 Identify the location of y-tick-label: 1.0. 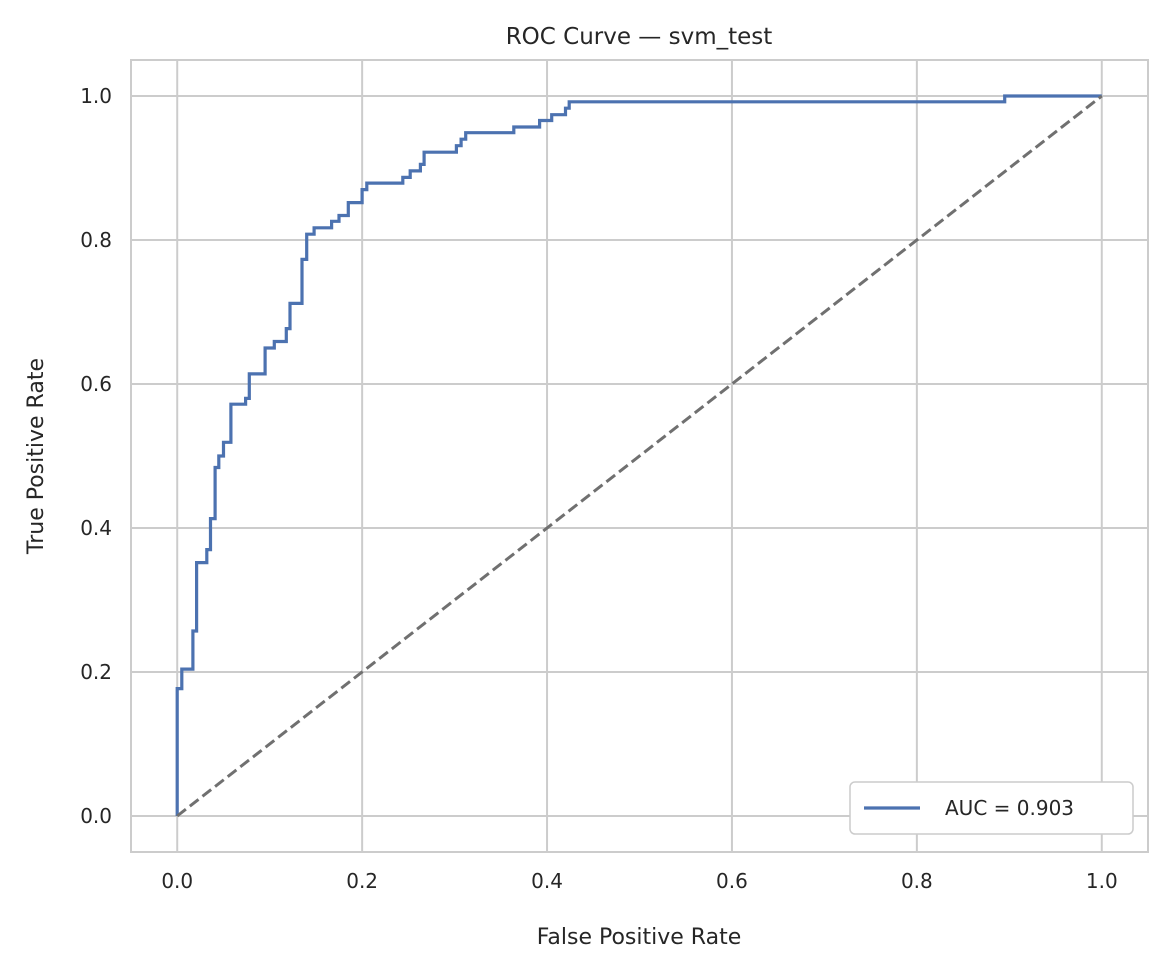
(96, 96).